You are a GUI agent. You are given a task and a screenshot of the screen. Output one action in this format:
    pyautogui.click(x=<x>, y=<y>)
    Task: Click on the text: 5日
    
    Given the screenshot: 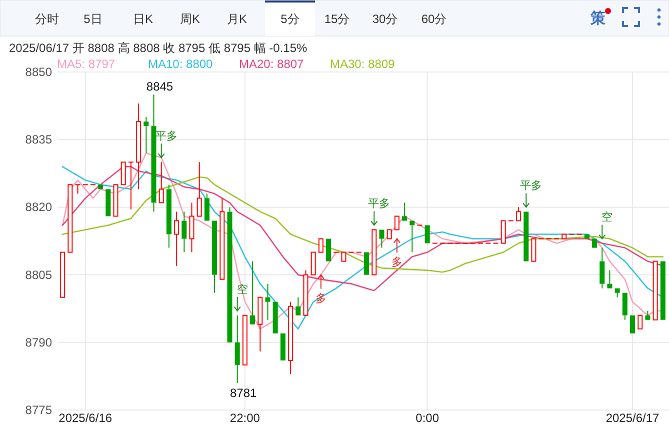 What is the action you would take?
    pyautogui.click(x=93, y=19)
    